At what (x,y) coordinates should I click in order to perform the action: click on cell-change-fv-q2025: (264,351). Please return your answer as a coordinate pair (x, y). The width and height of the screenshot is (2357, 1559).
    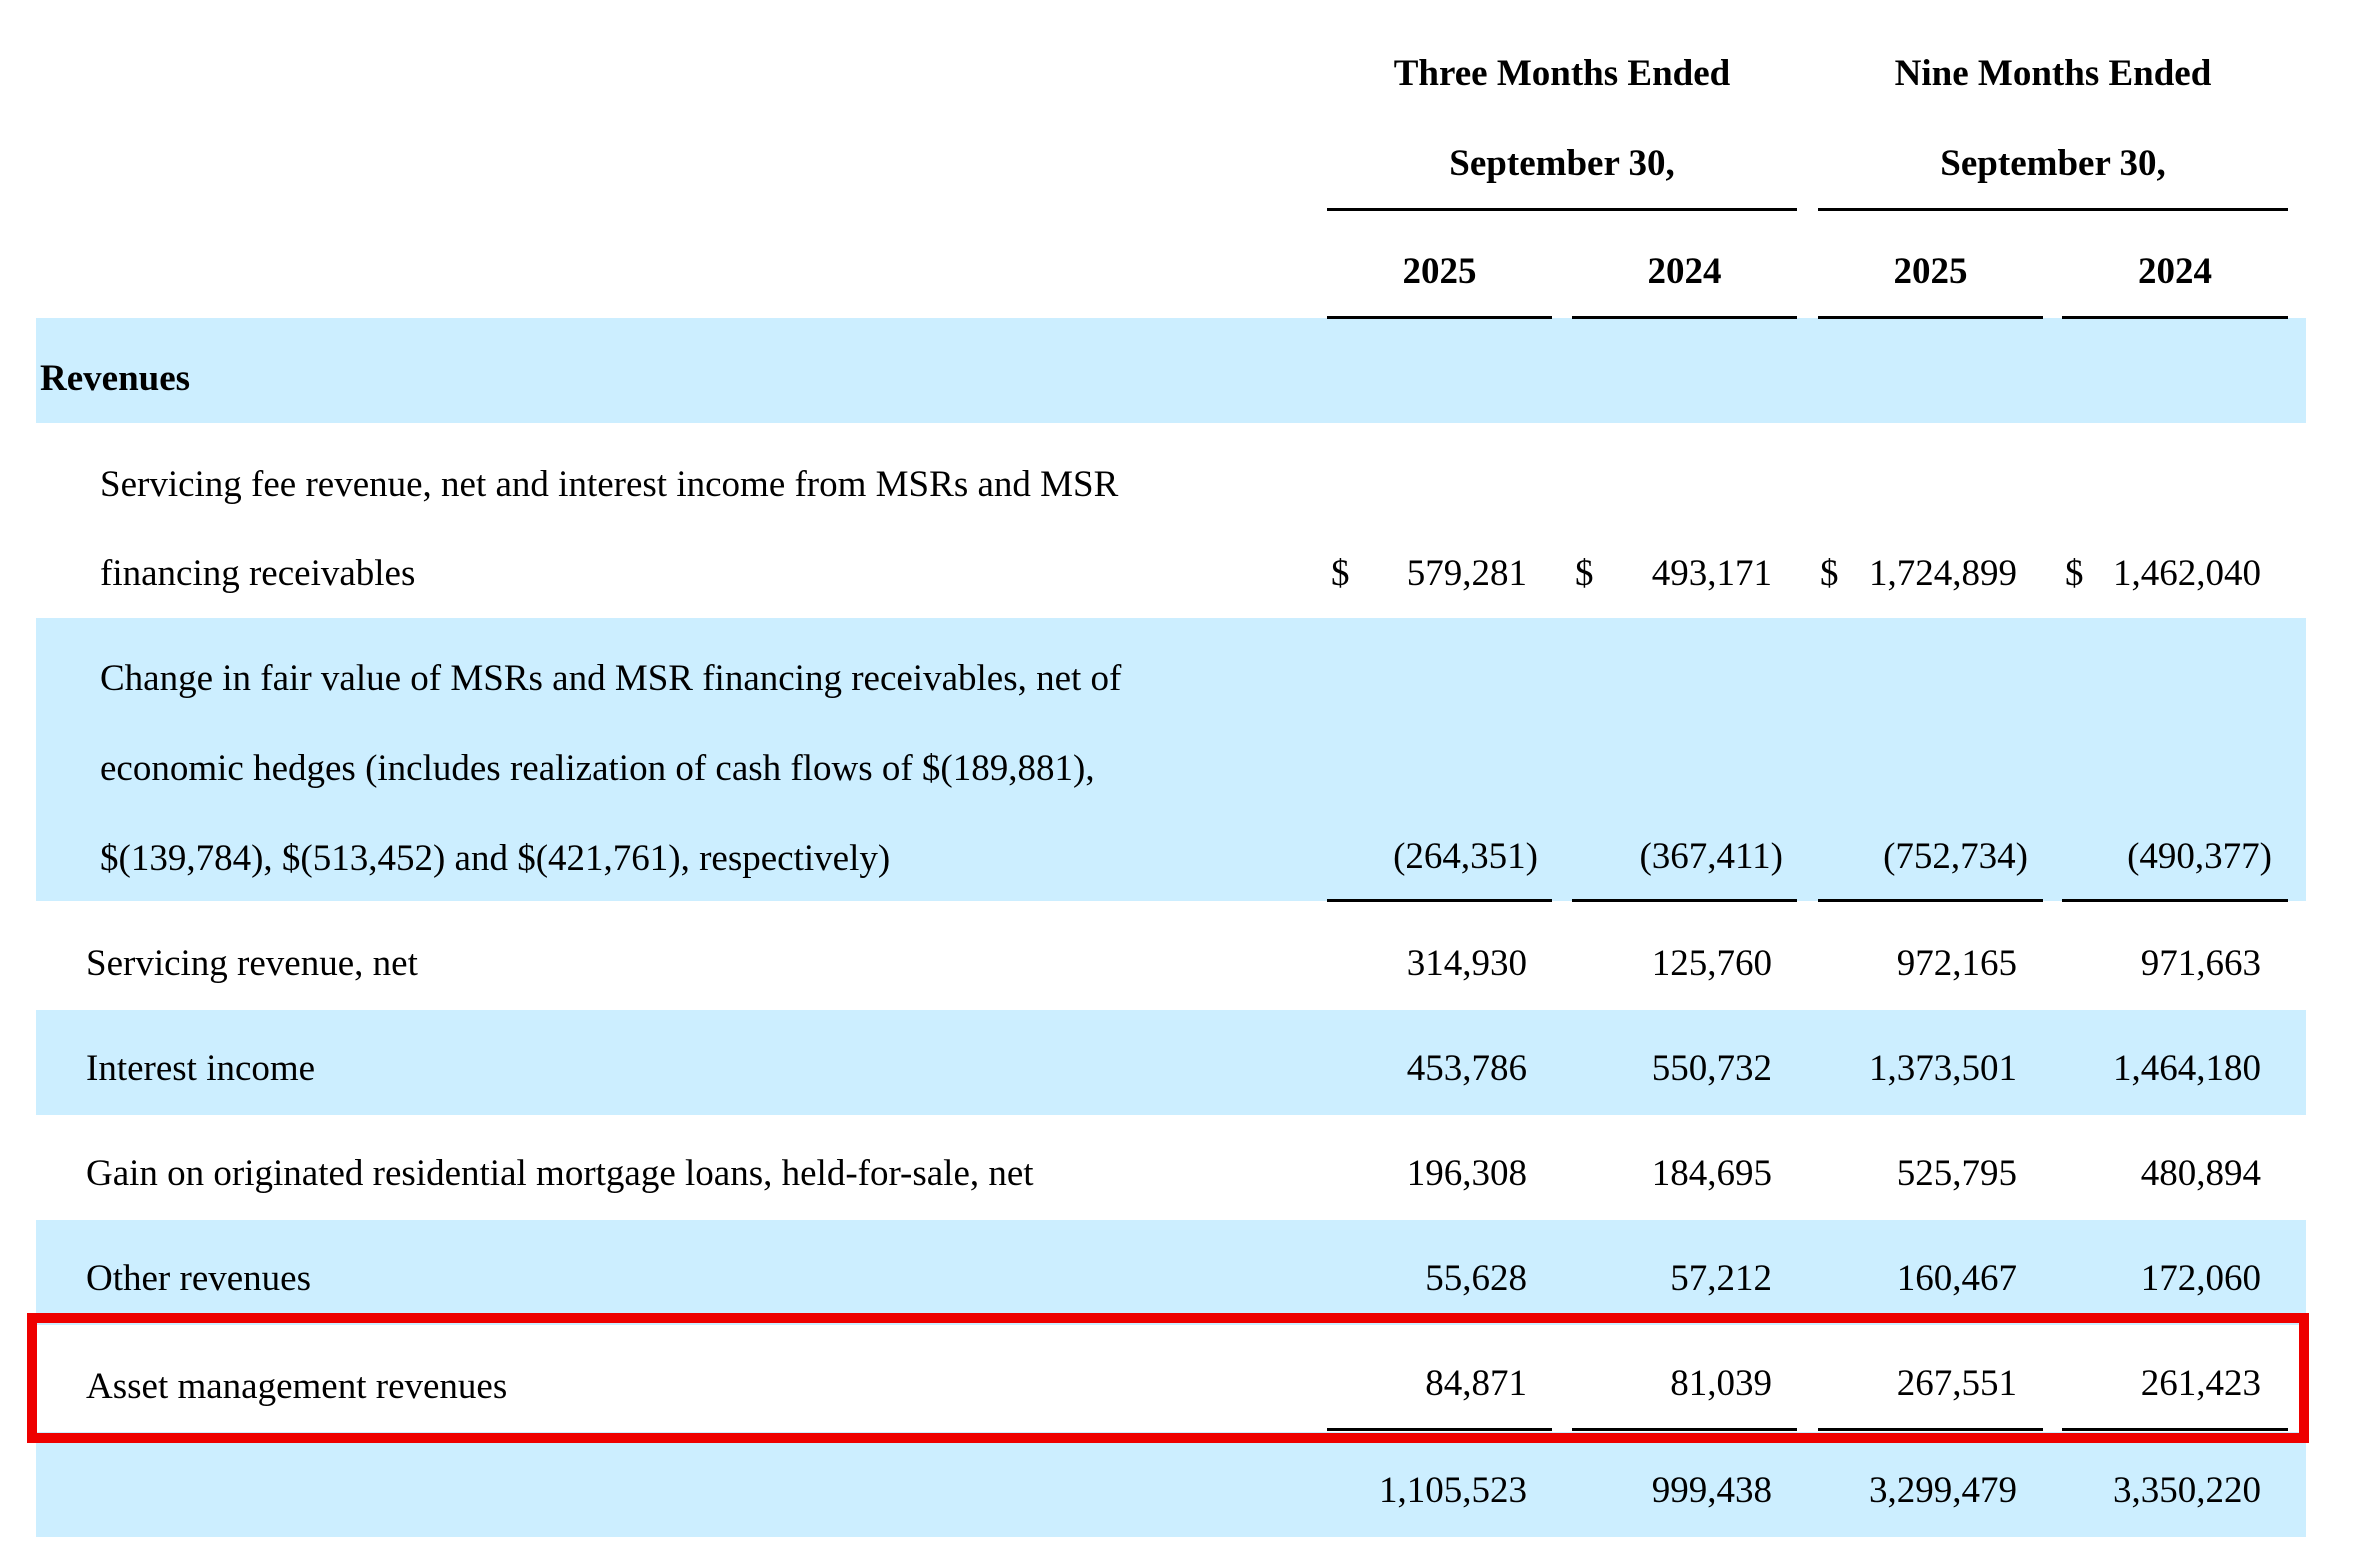
    Looking at the image, I should click on (1465, 856).